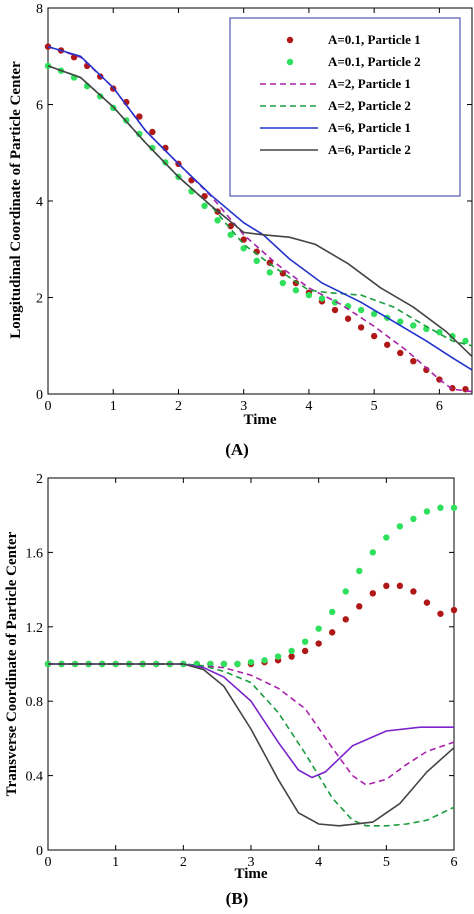 This screenshot has width=474, height=914. Describe the element at coordinates (259, 420) in the screenshot. I see `chart-a-x-axis-label: Time` at that location.